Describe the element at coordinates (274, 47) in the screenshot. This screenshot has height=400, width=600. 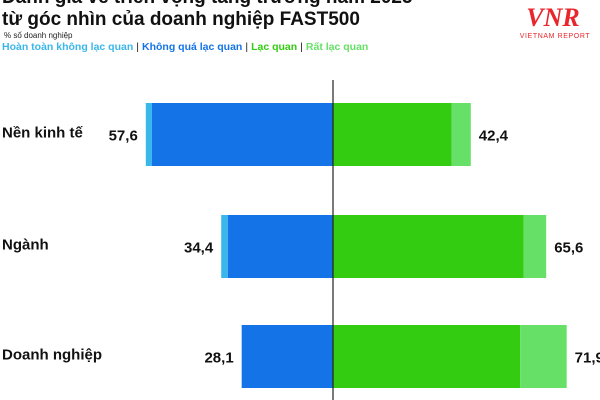
I see `legend-item-lac-quan: Lạc quan` at that location.